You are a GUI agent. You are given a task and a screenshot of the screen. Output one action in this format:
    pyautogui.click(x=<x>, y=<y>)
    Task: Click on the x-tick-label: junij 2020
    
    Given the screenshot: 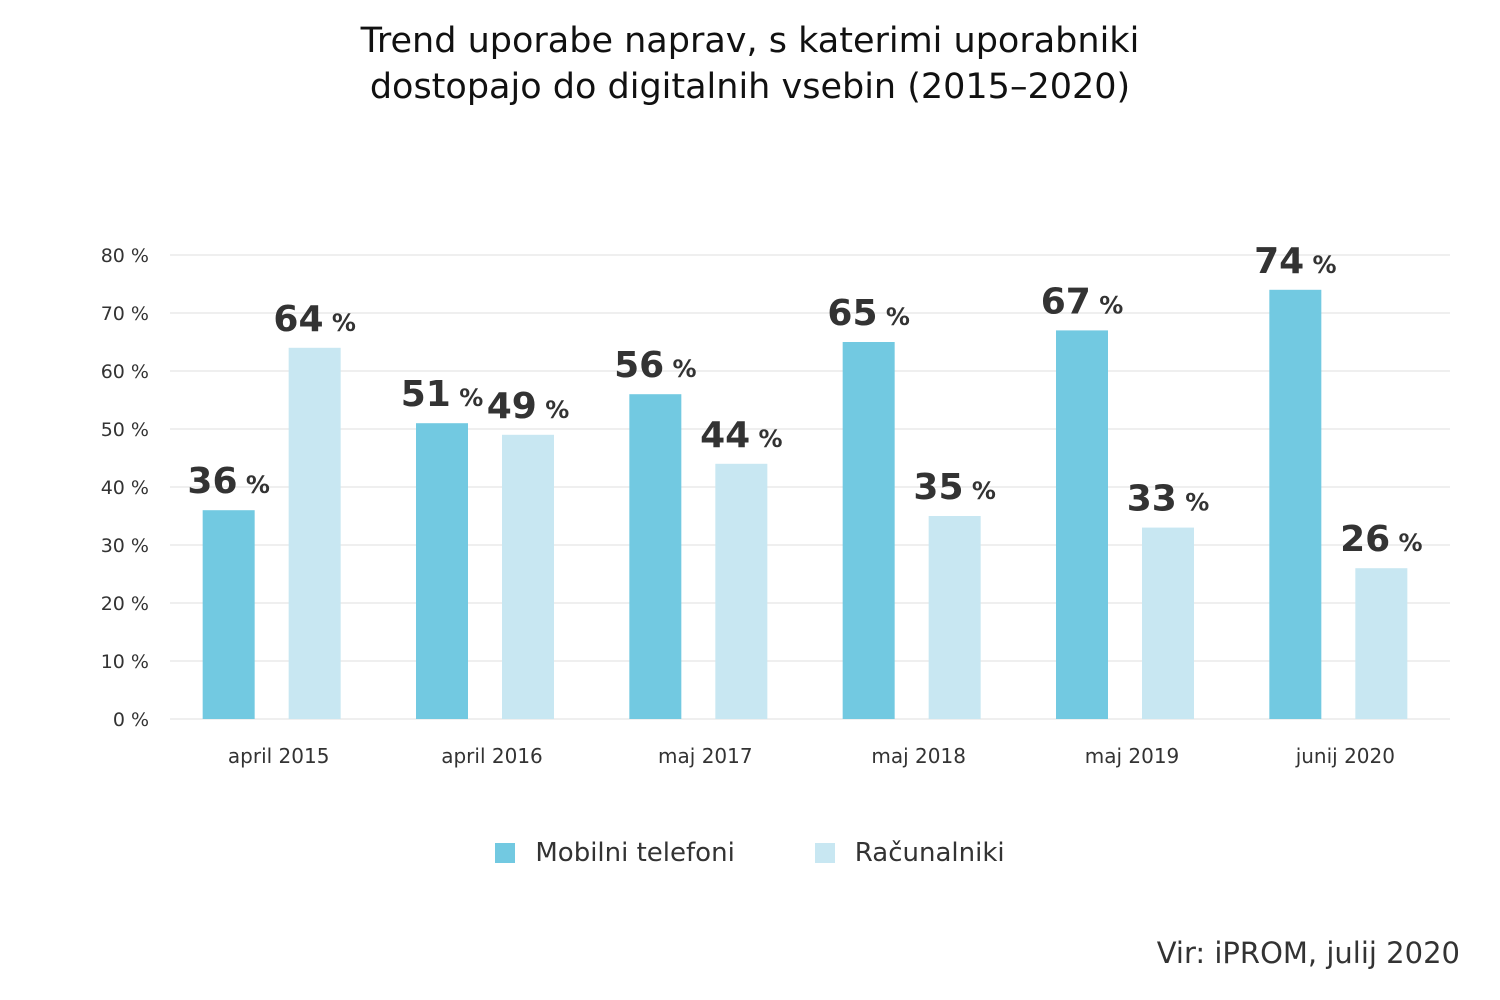 What is the action you would take?
    pyautogui.click(x=1345, y=756)
    